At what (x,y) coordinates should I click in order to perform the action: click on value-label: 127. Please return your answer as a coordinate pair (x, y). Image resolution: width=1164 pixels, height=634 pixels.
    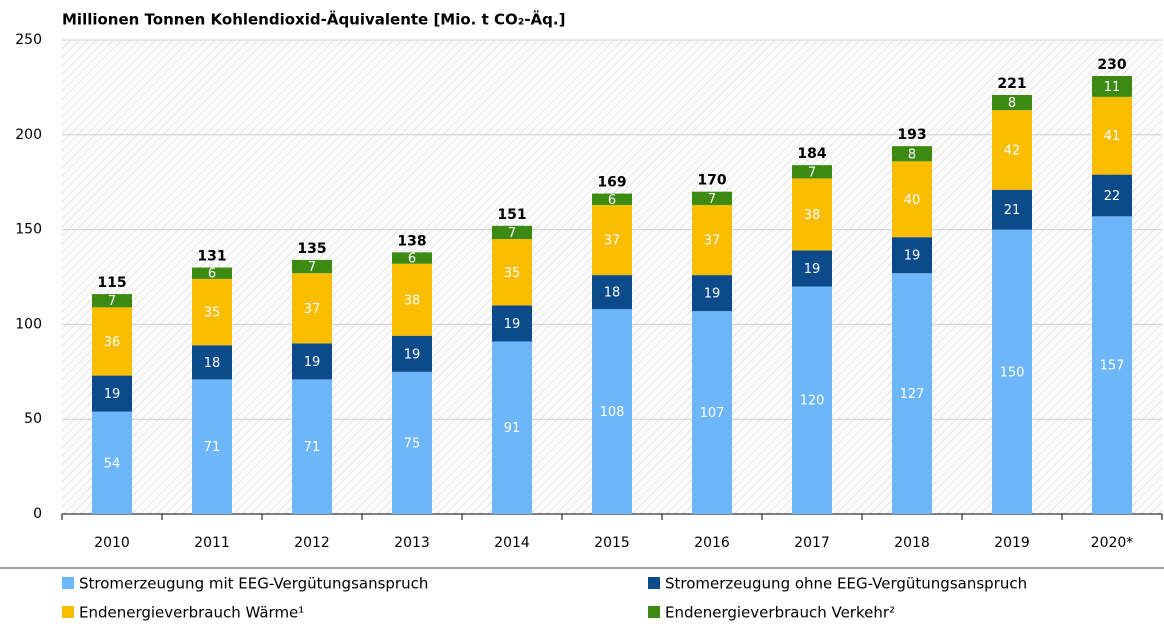
    Looking at the image, I should click on (912, 394).